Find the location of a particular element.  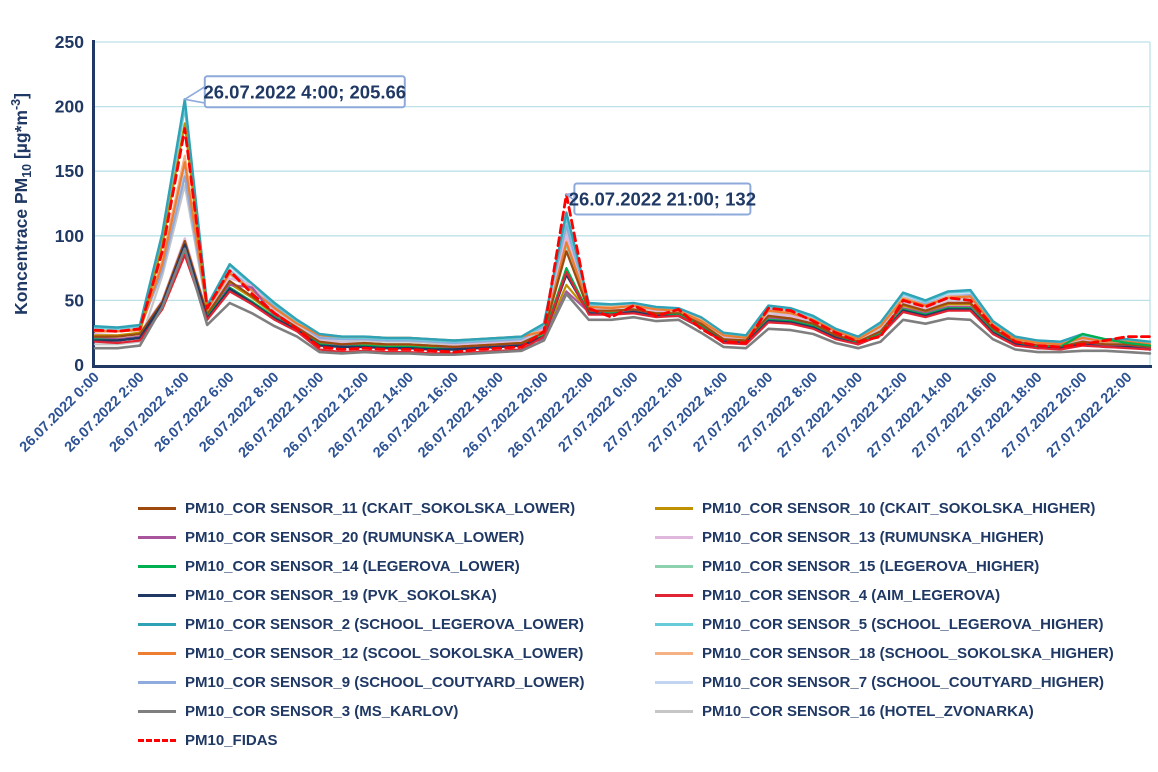

legend-label: PM10_COR SENSOR_14 (LEGEROVA_LOWER) is located at coordinates (352, 566).